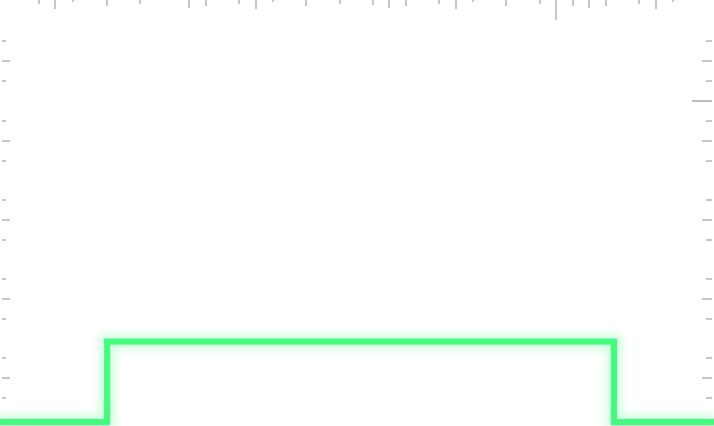  Describe the element at coordinates (6, 219) in the screenshot. I see `left-tick-ruler` at that location.